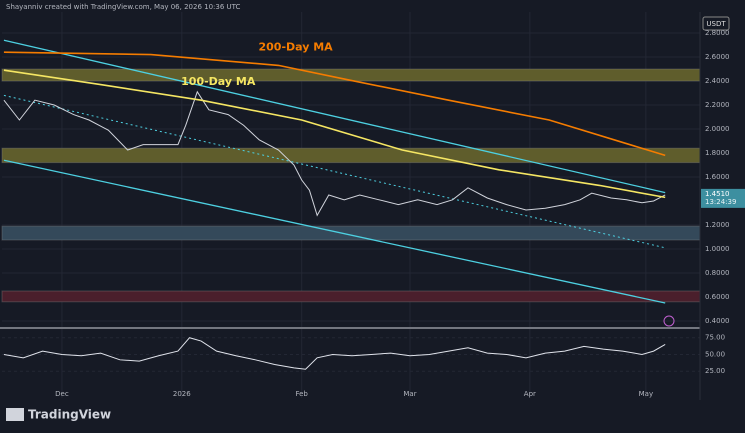  I want to click on y-tick-label: 1.0000, so click(717, 249).